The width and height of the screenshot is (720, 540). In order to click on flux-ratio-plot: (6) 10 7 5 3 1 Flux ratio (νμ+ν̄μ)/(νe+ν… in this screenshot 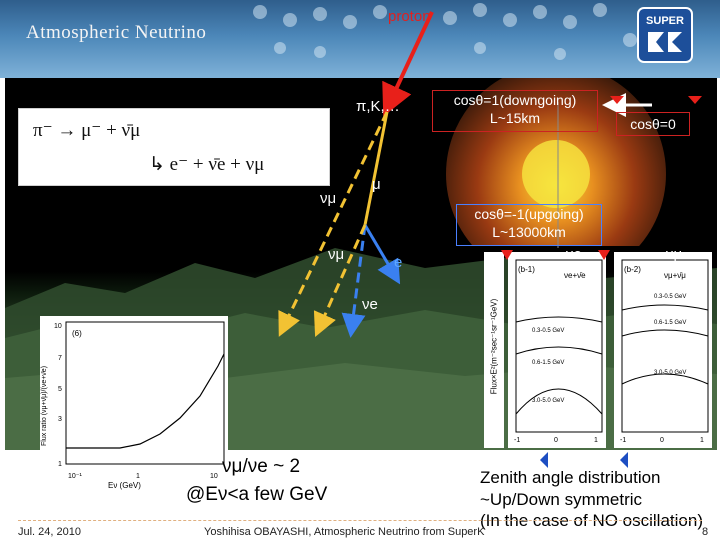, I will do `click(134, 403)`.